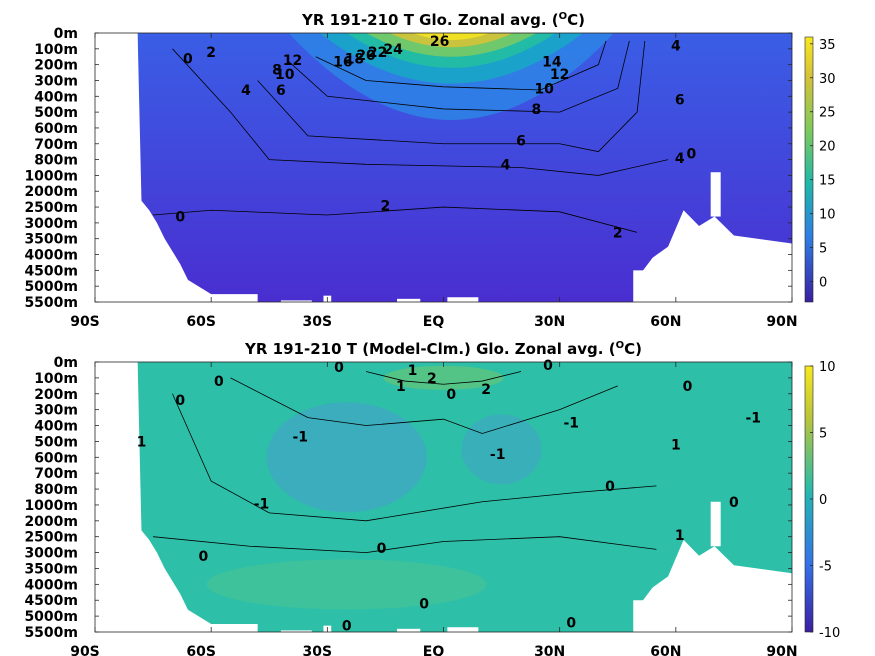 The image size is (875, 656). What do you see at coordinates (318, 322) in the screenshot?
I see `x-tick-label: 30S` at bounding box center [318, 322].